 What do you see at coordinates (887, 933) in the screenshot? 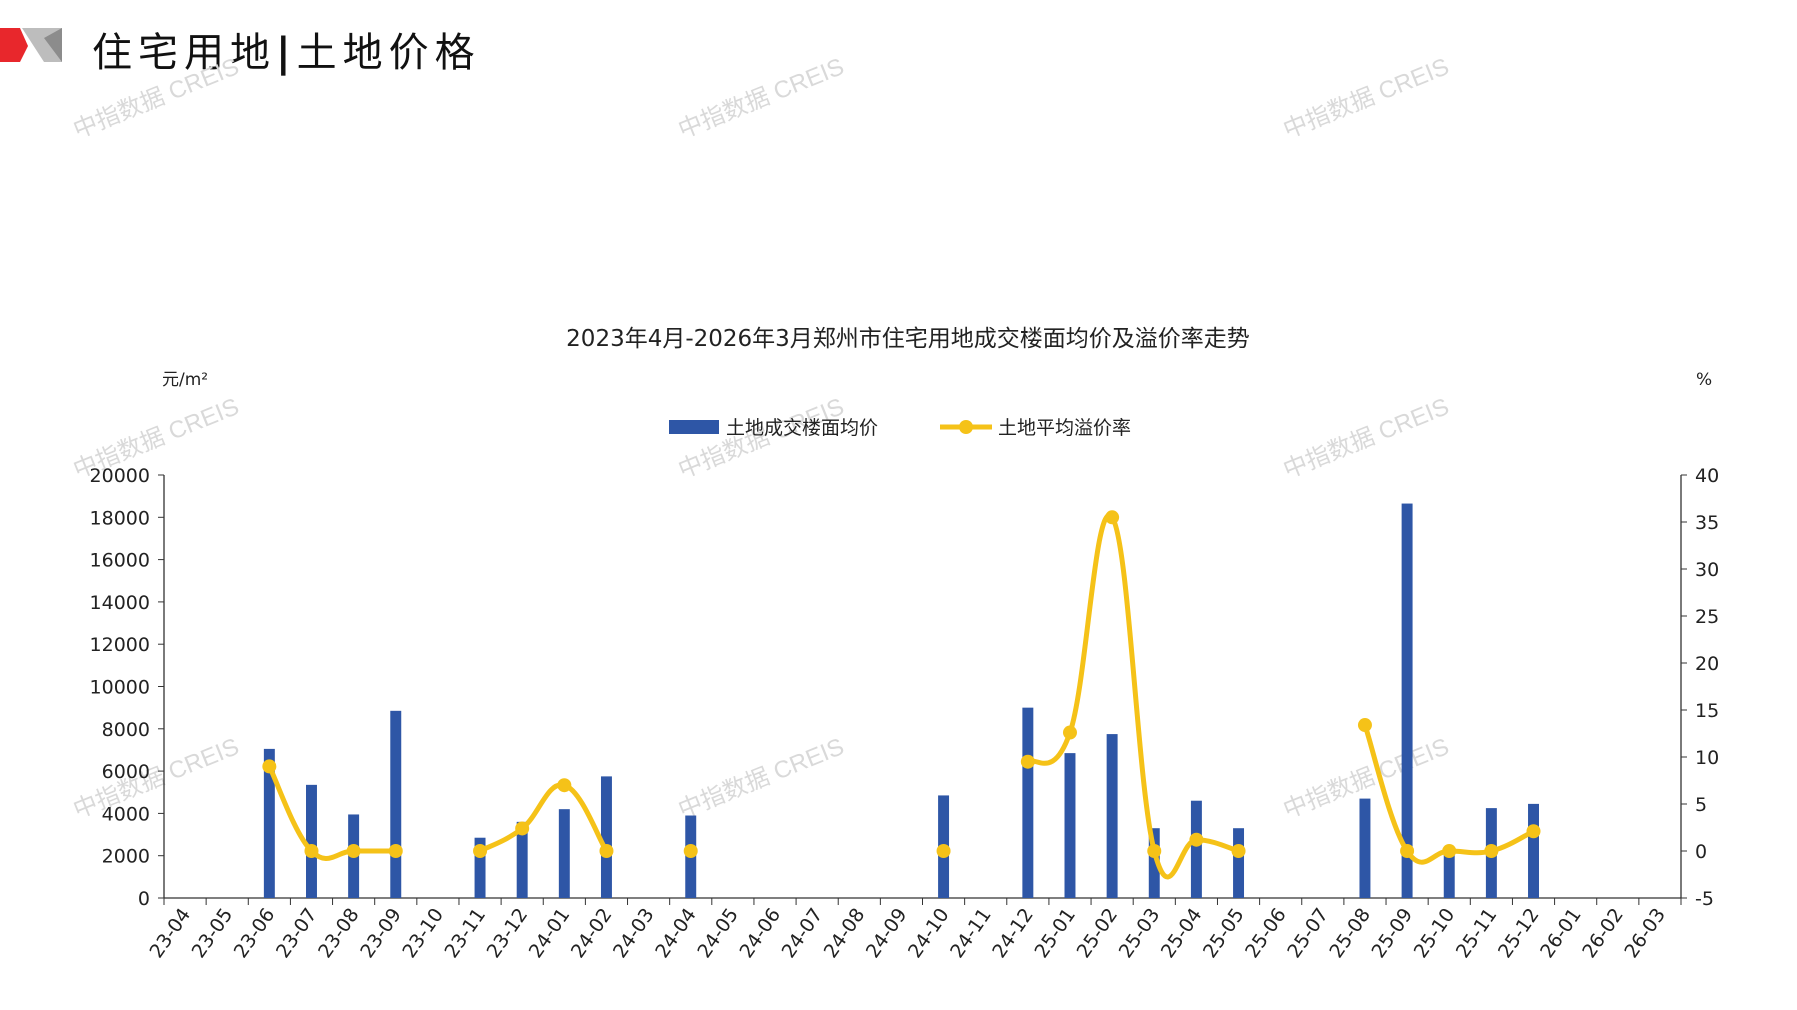
I see `x-tick-label: 24-09` at bounding box center [887, 933].